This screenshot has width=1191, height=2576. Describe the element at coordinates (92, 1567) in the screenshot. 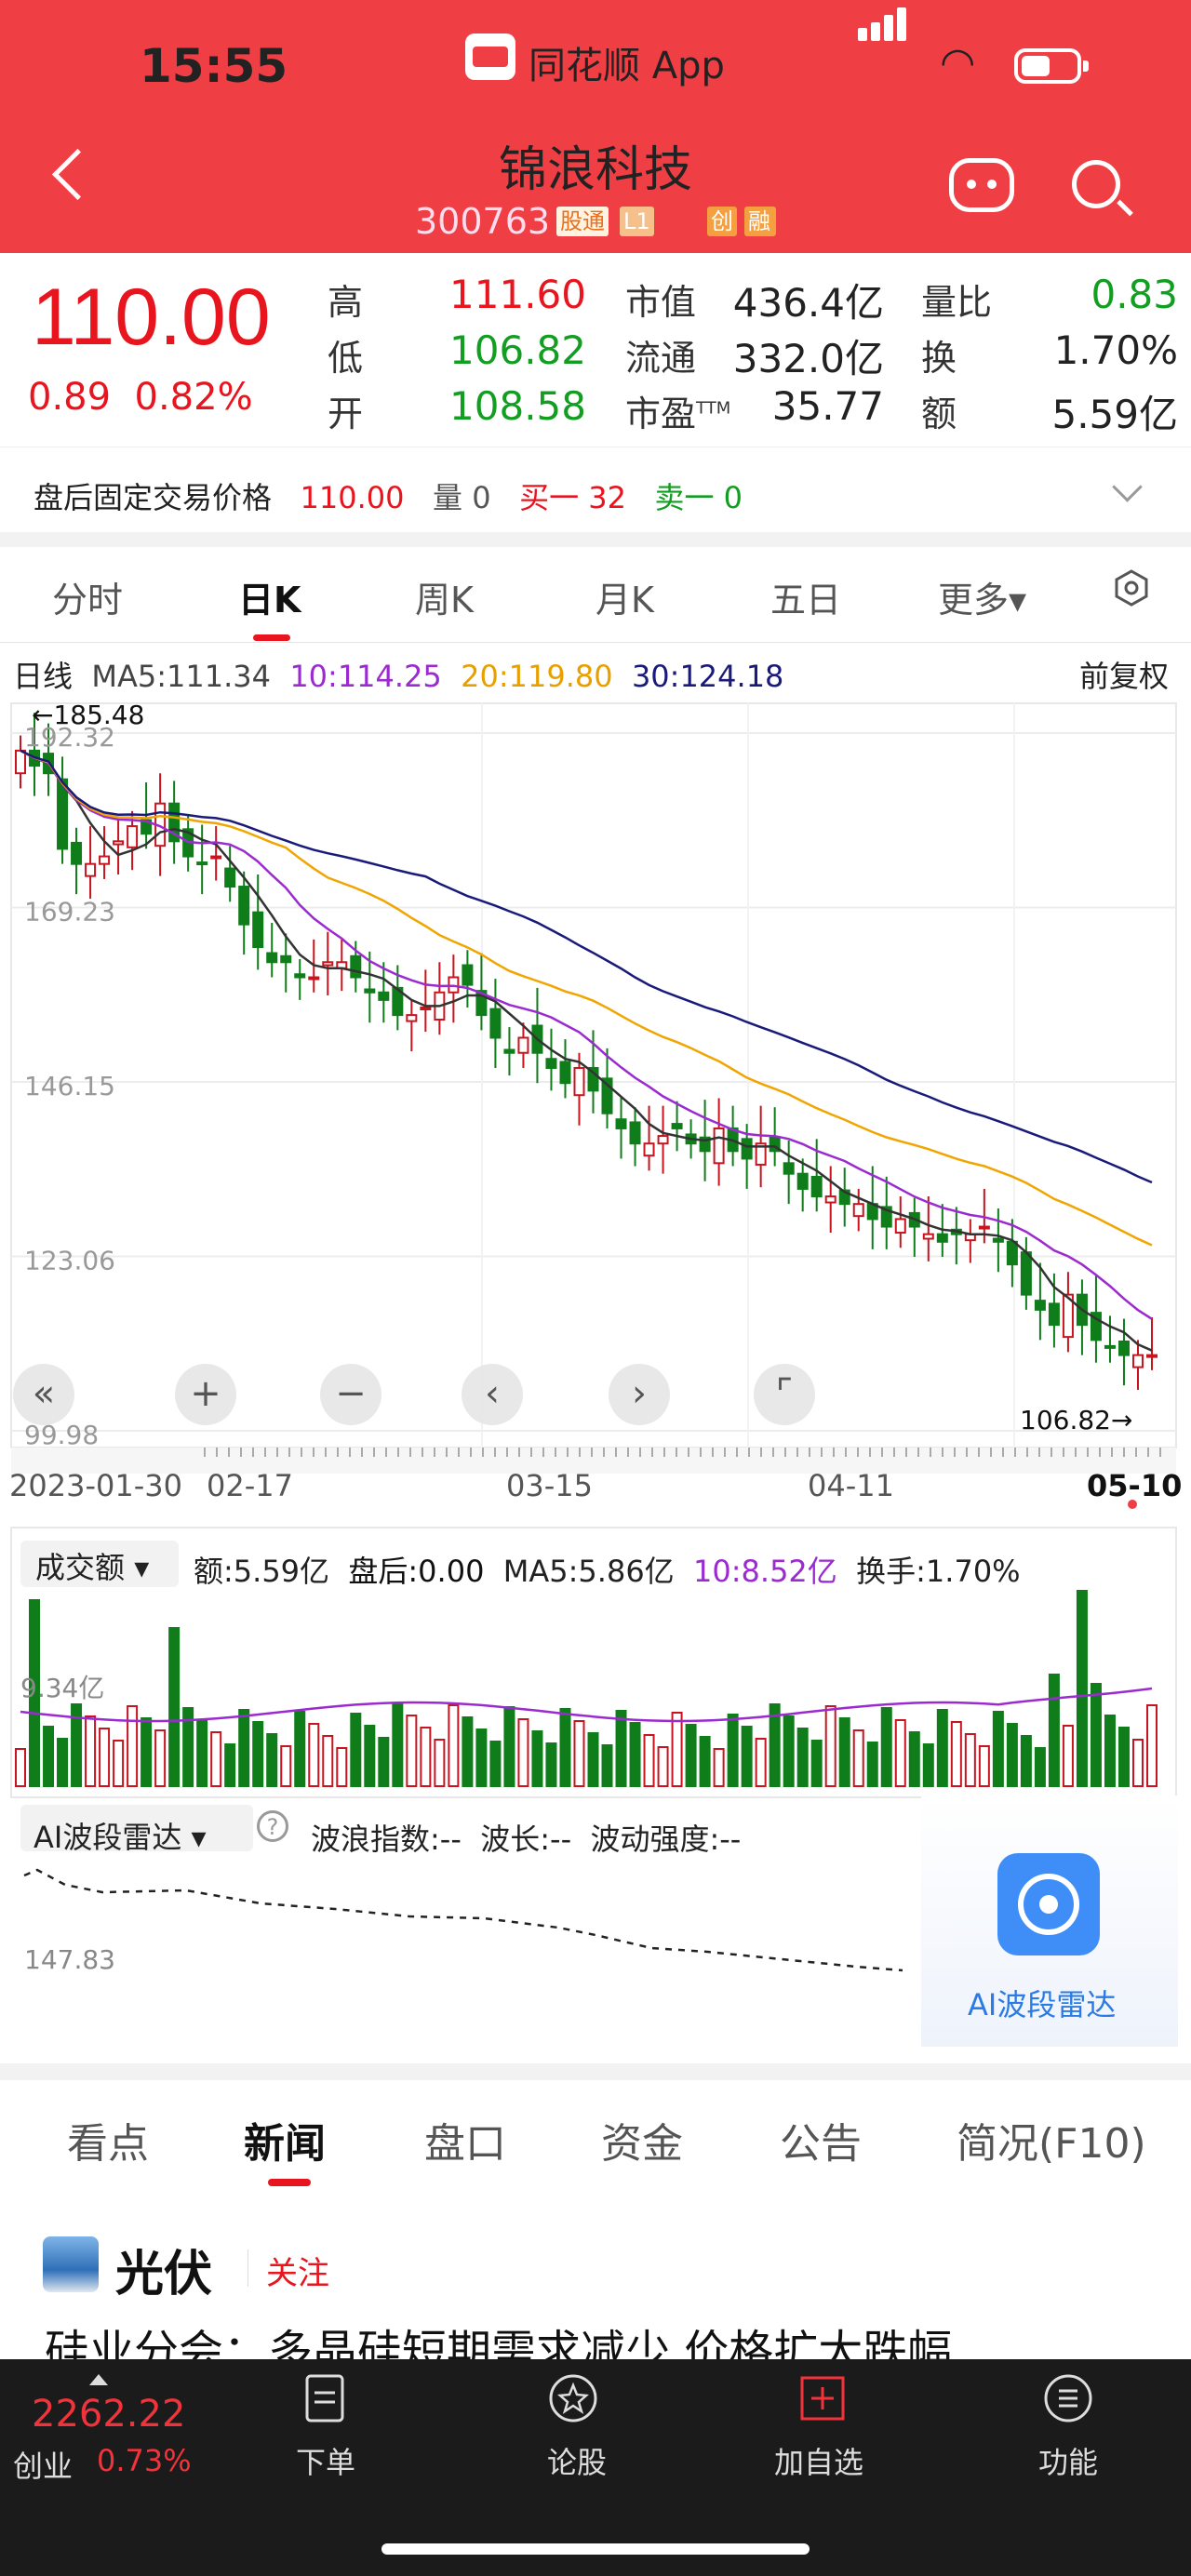

I see `indicator-label: 成交额 ▾` at that location.